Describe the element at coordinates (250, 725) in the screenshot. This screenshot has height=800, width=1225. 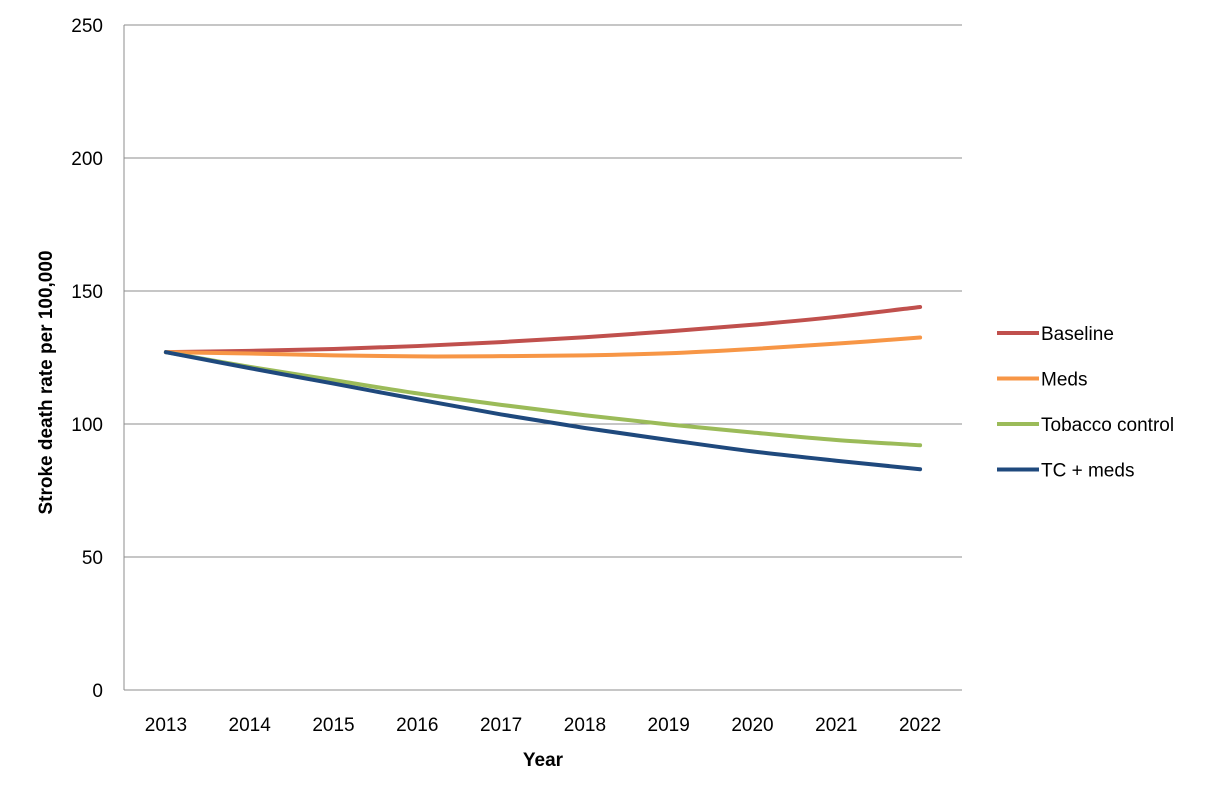
I see `x-tick-label: 2014` at that location.